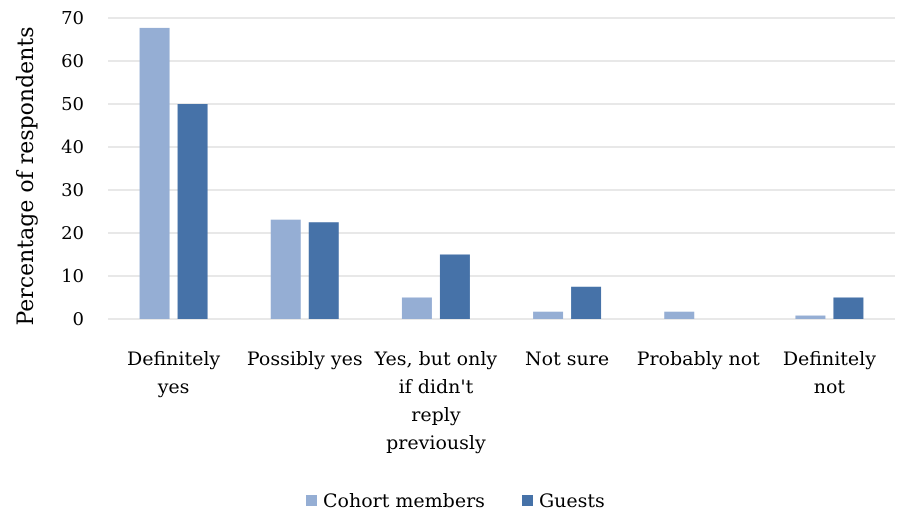 The image size is (898, 524). Describe the element at coordinates (698, 359) in the screenshot. I see `x-category-label: Probably not` at that location.